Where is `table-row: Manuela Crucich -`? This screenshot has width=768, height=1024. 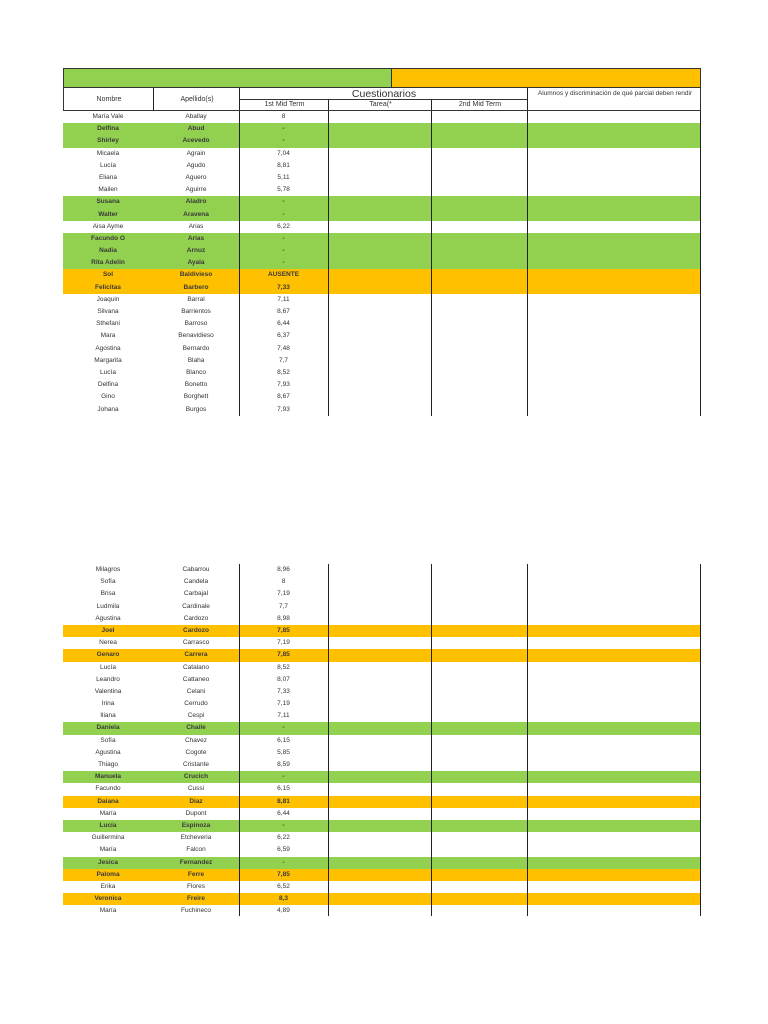 table-row: Manuela Crucich - is located at coordinates (382, 777).